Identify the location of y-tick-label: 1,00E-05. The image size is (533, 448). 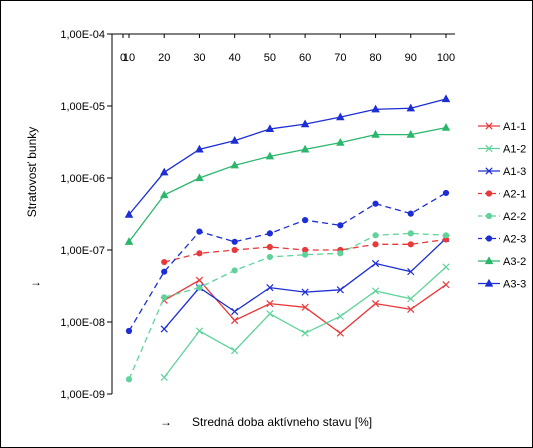
(82, 107).